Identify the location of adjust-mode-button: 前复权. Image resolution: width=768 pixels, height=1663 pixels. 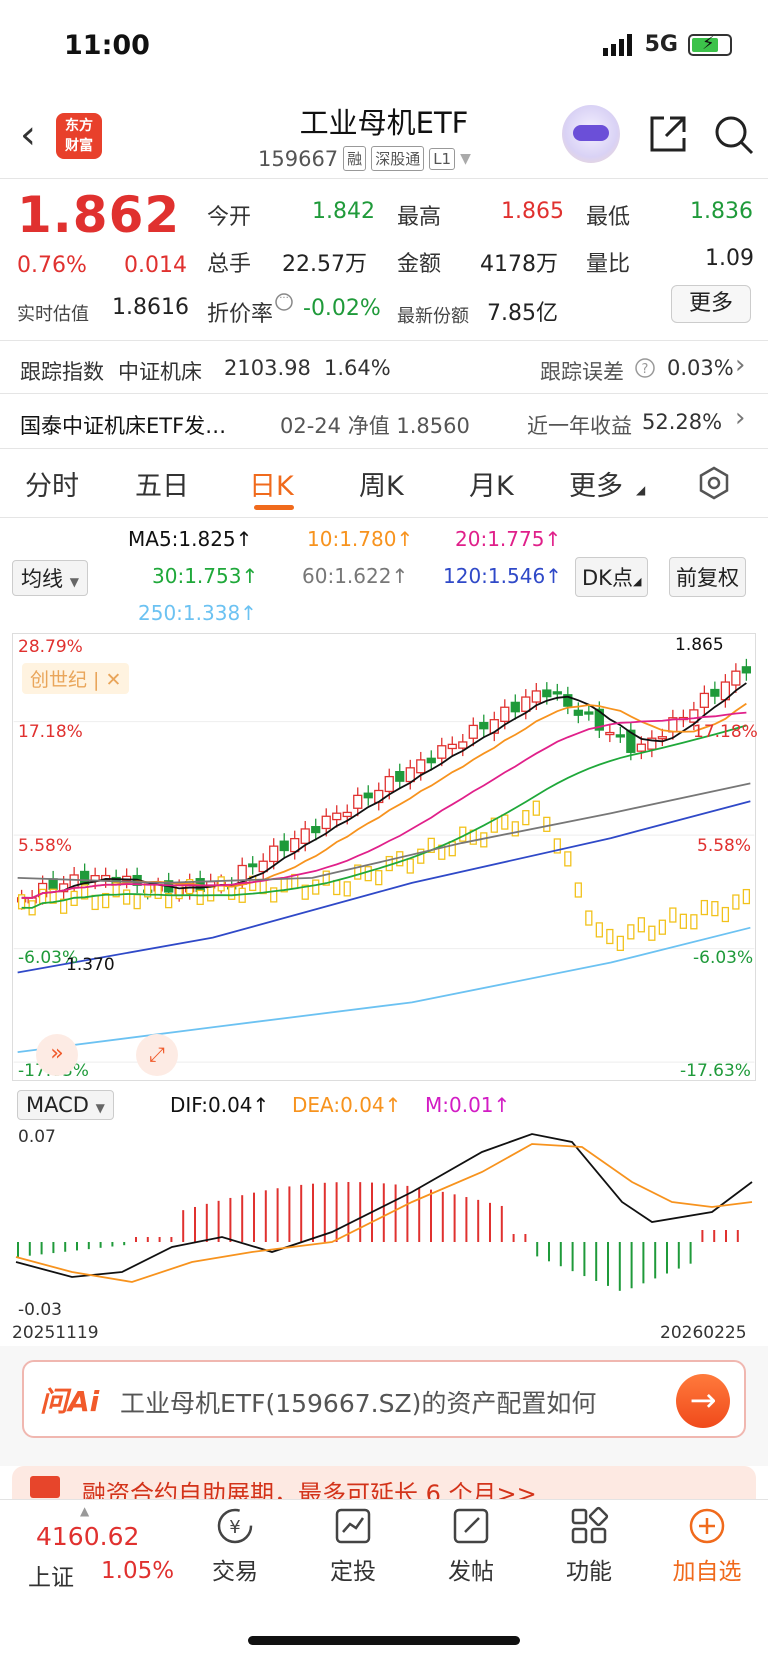
(707, 577).